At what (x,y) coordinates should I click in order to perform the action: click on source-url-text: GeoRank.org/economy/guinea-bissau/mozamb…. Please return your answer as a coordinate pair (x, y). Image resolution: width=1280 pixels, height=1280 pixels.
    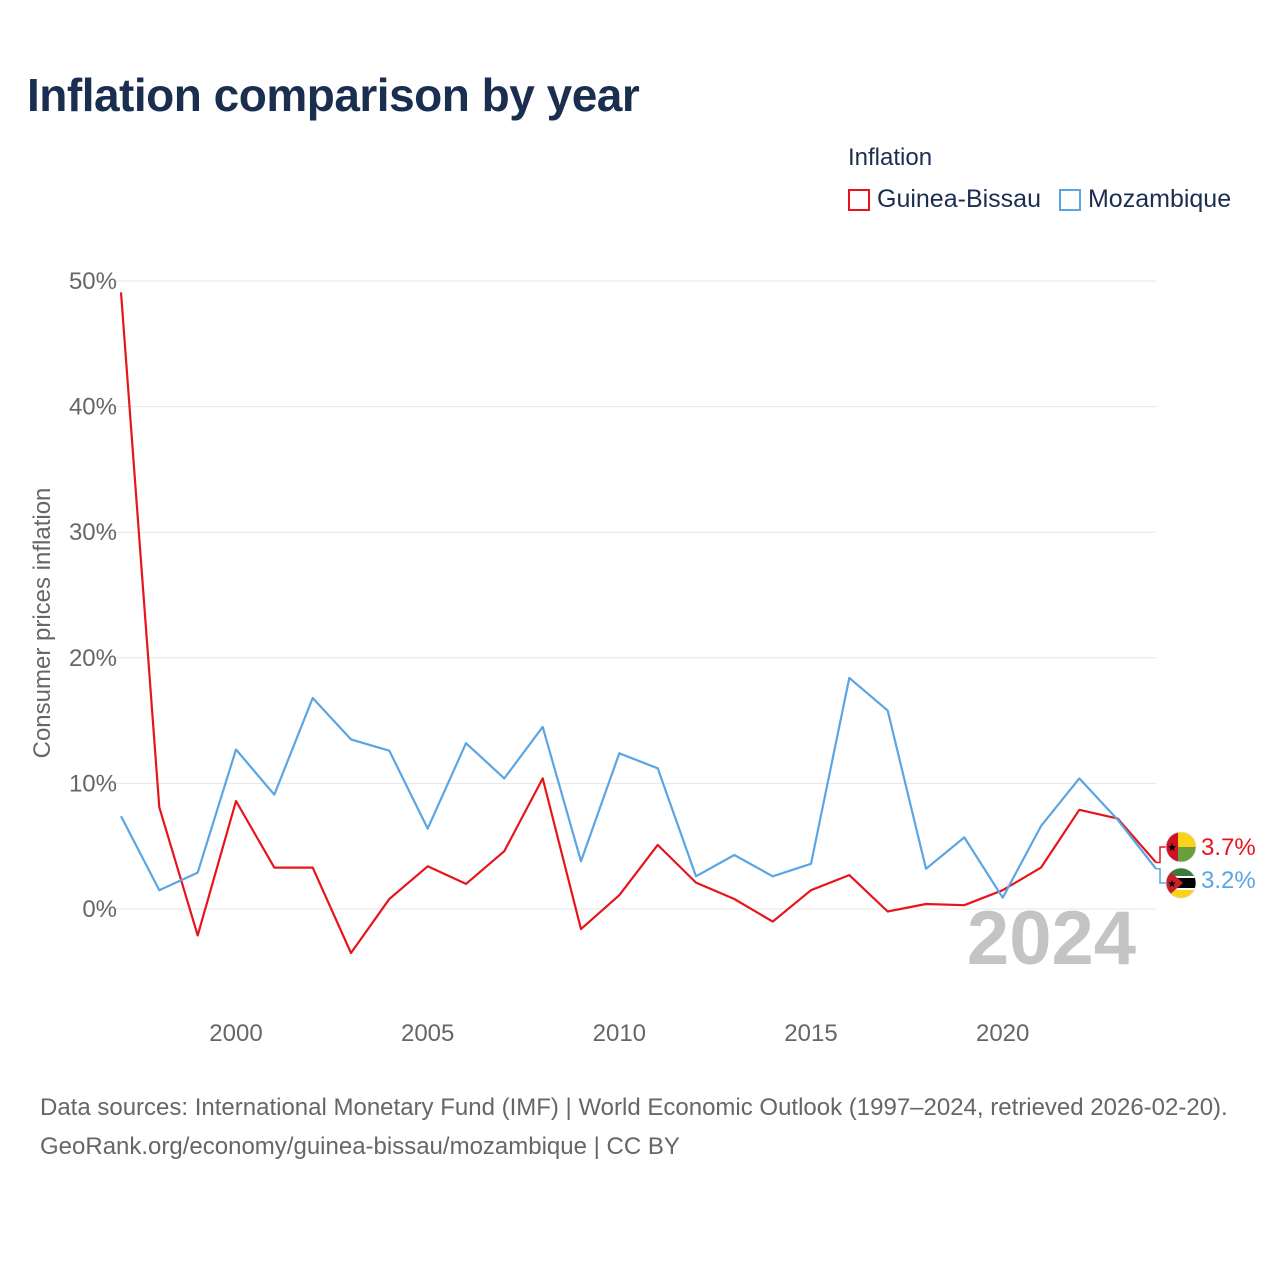
    Looking at the image, I should click on (360, 1146).